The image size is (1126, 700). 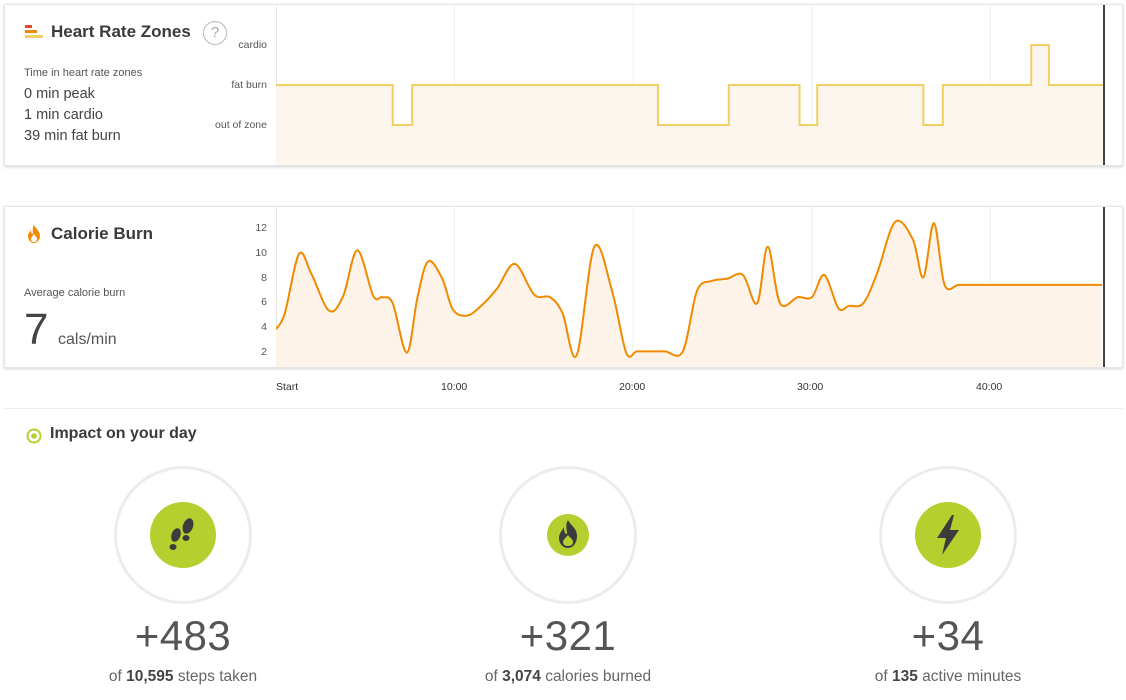 I want to click on x-tick-40: 40:00, so click(x=989, y=387).